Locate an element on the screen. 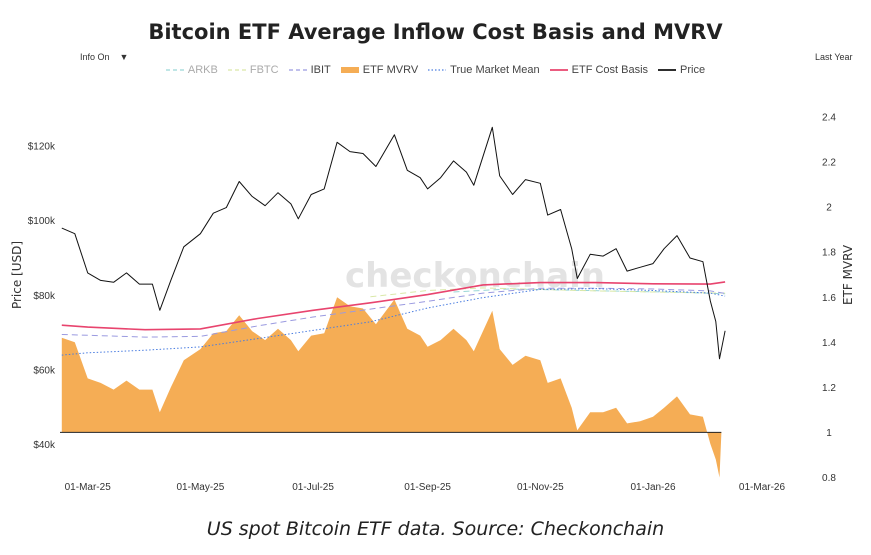 The width and height of the screenshot is (871, 555). legend-item-price: Price is located at coordinates (681, 70).